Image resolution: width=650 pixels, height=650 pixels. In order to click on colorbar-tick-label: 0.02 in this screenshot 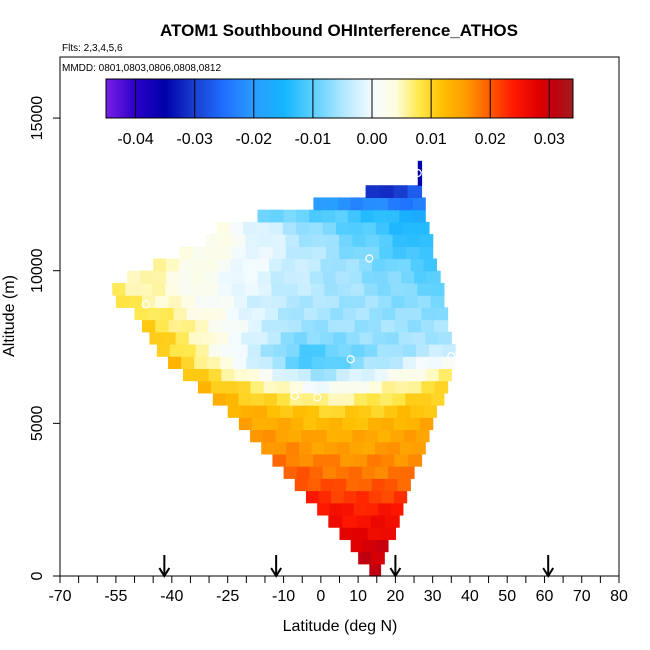, I will do `click(490, 139)`.